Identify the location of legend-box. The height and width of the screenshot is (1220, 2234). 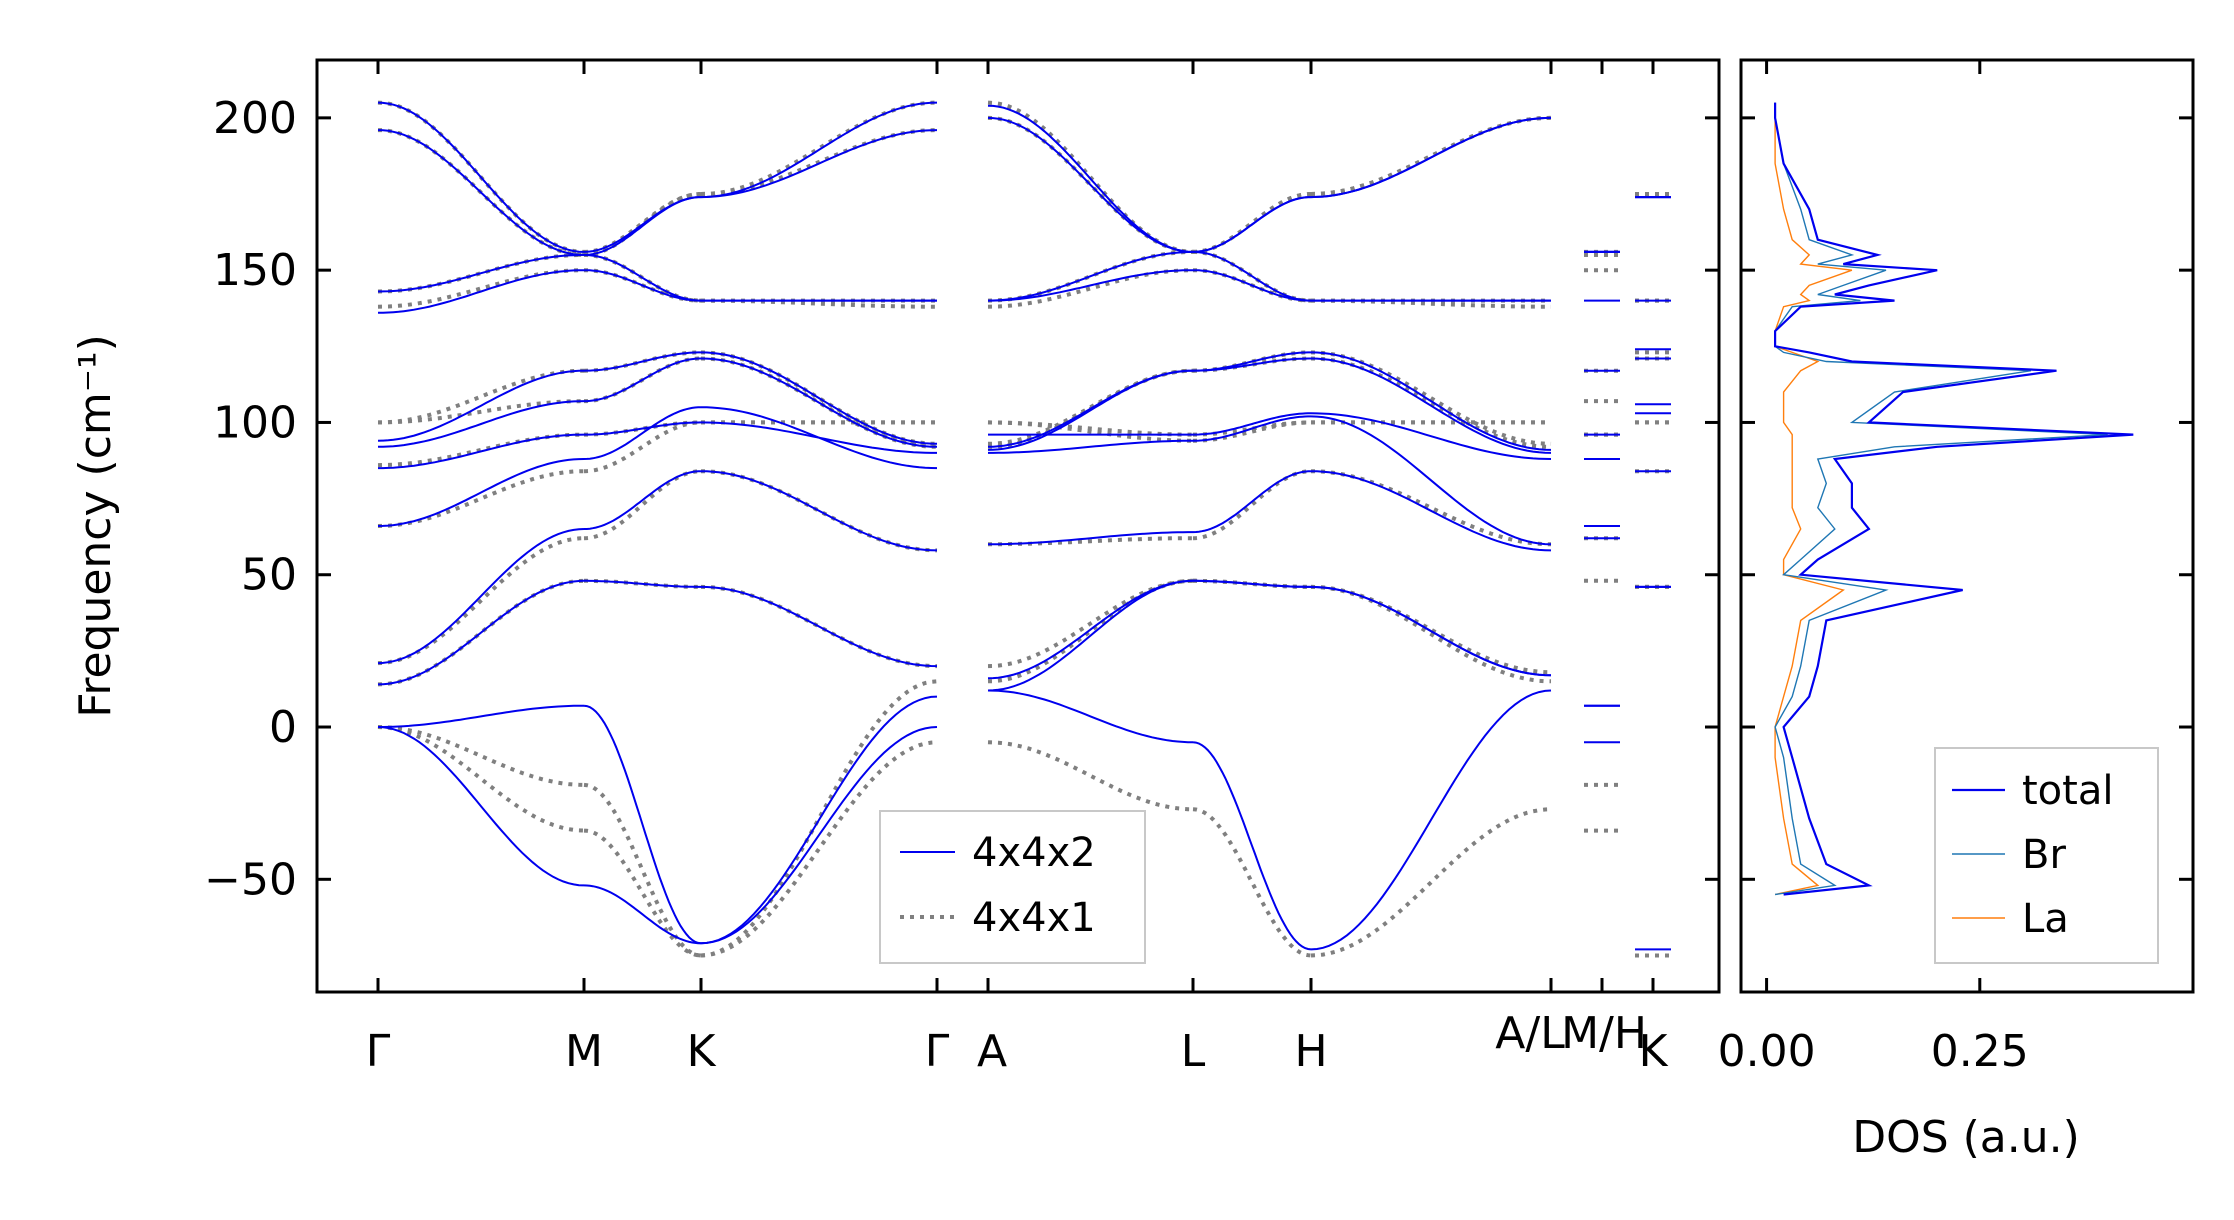
(1012, 887).